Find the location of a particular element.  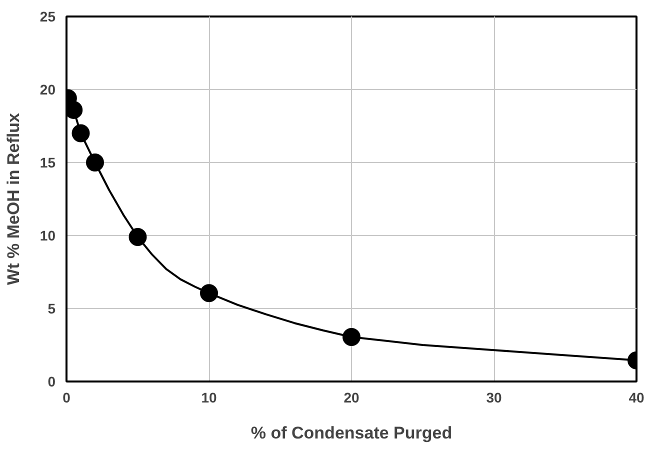

y-axis-title: Wt % MeOH in Reflux is located at coordinates (13, 198).